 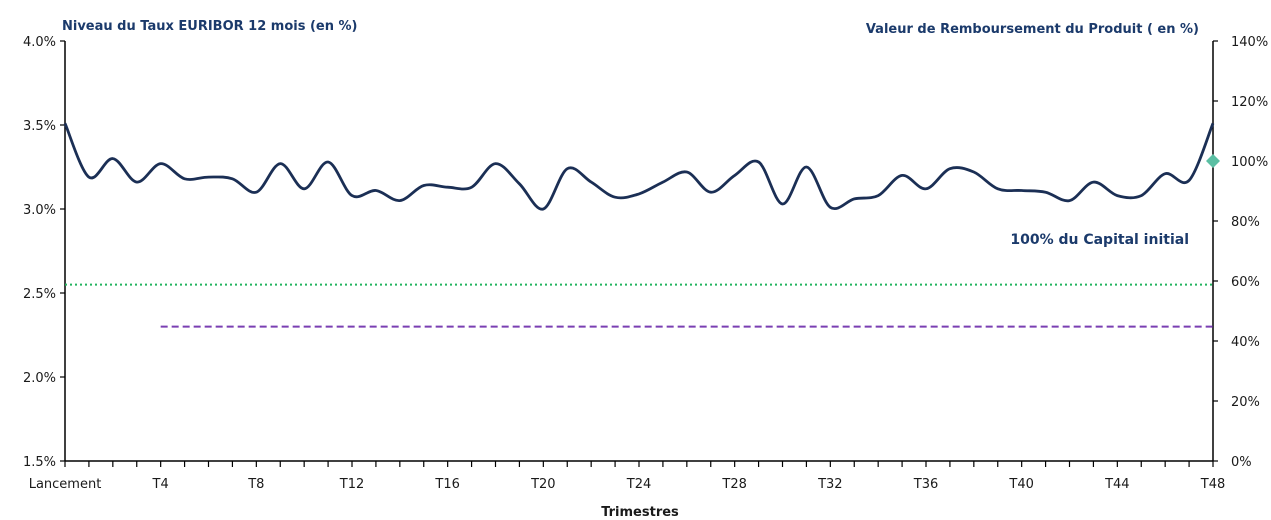 I want to click on x-tick-label: T12, so click(x=351, y=484).